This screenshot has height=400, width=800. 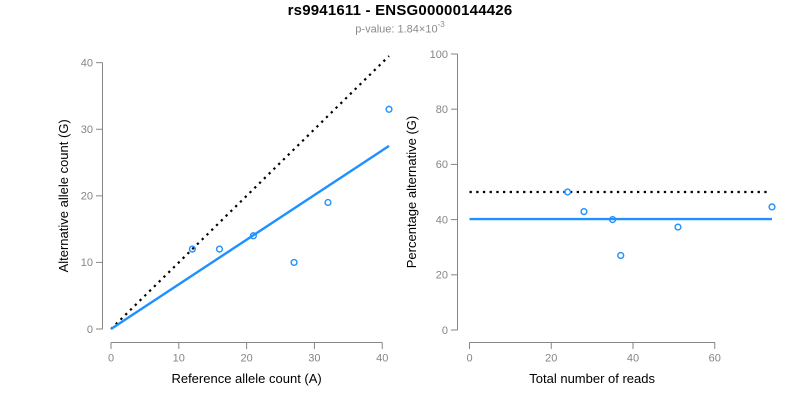 What do you see at coordinates (442, 165) in the screenshot?
I see `y-tick-label: 60` at bounding box center [442, 165].